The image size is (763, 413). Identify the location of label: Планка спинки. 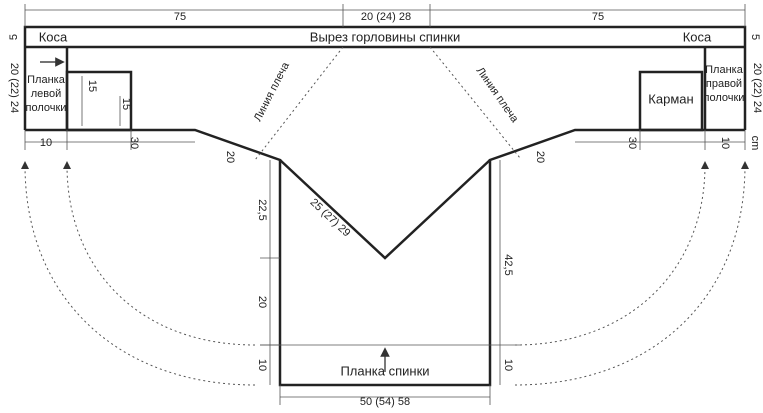
(384, 370).